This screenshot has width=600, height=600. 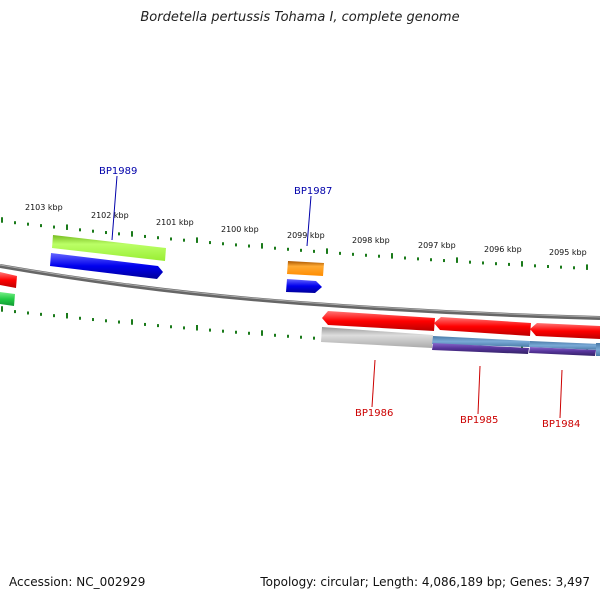 I want to click on accession-text: Accession: NC_002929, so click(x=77, y=582).